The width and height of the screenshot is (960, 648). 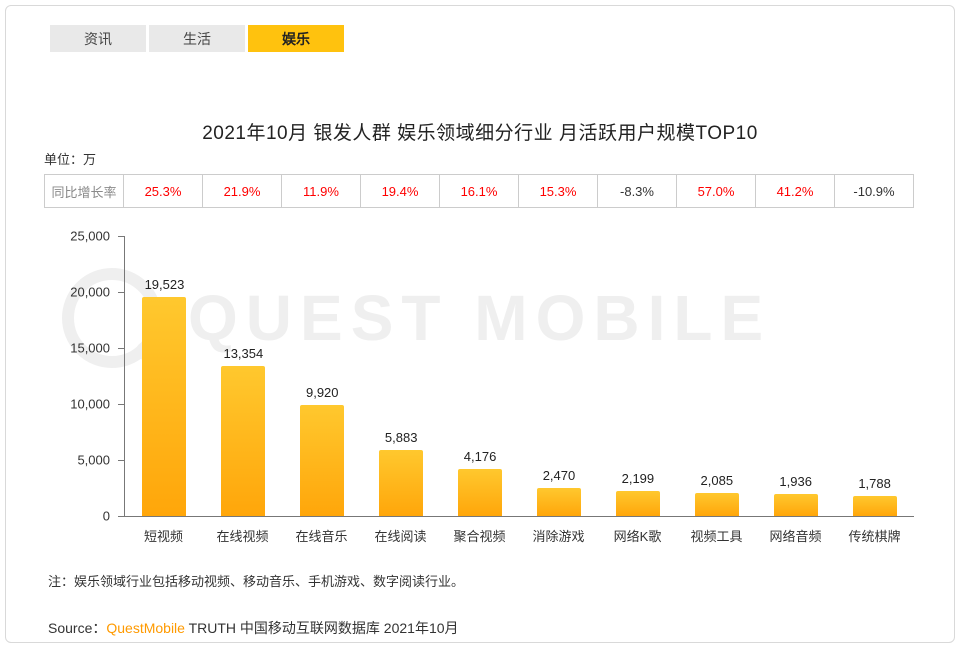 I want to click on bar-column: 2,199, so click(x=637, y=376).